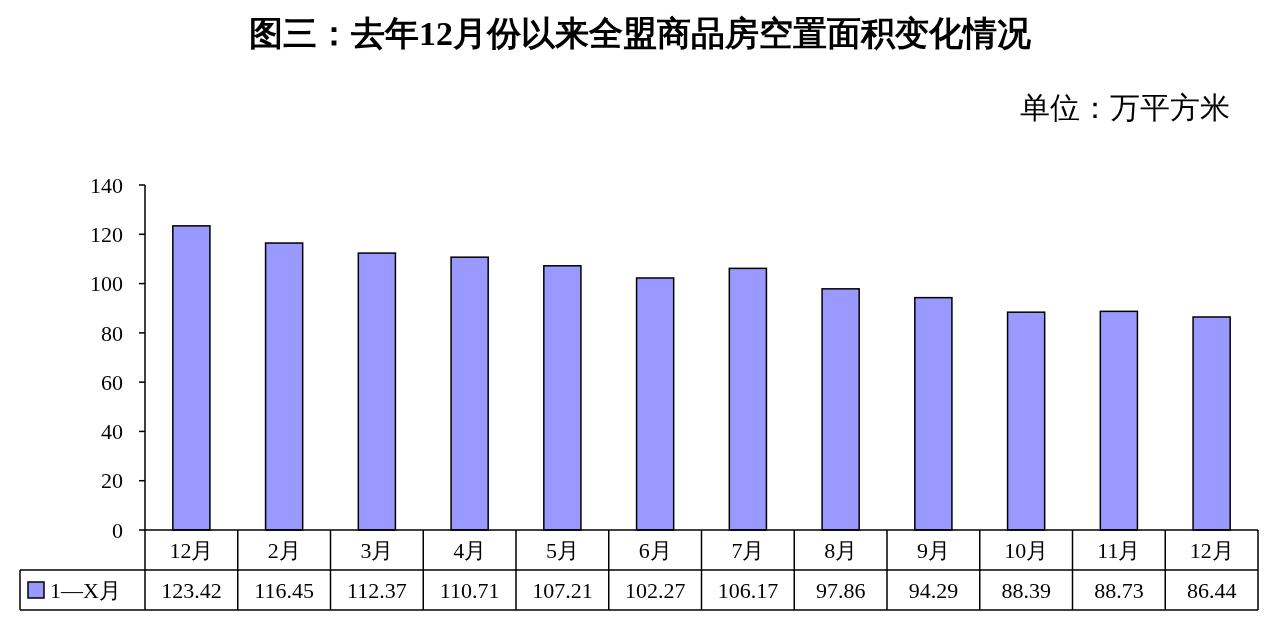 Image resolution: width=1280 pixels, height=622 pixels. Describe the element at coordinates (106, 185) in the screenshot. I see `y-tick-label: 140` at that location.